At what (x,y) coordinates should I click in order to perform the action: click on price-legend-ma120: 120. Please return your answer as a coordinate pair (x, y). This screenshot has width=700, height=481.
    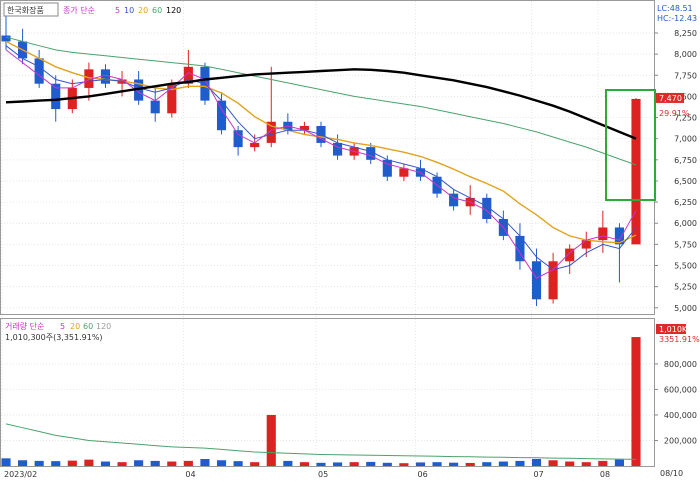
    Looking at the image, I should click on (173, 10).